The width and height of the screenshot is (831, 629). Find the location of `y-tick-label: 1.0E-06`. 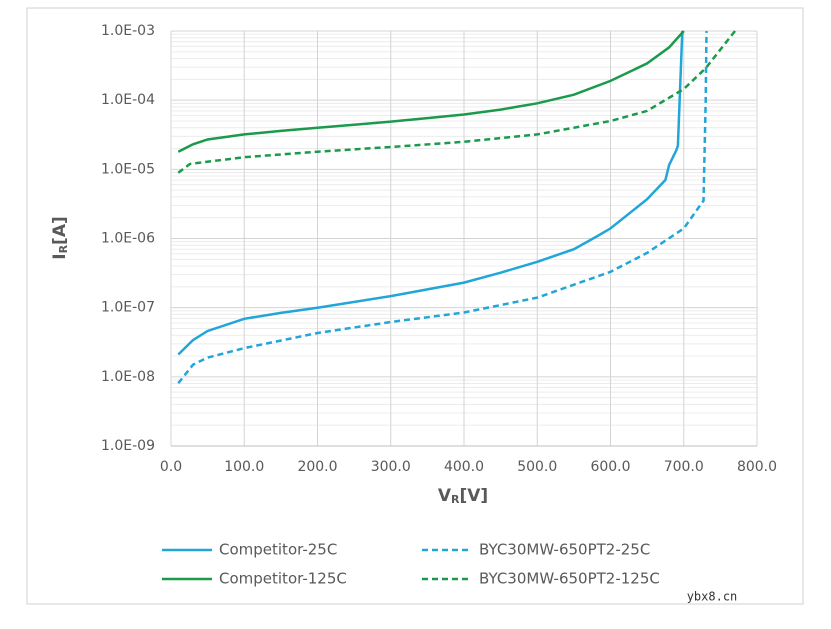

y-tick-label: 1.0E-06 is located at coordinates (128, 239).